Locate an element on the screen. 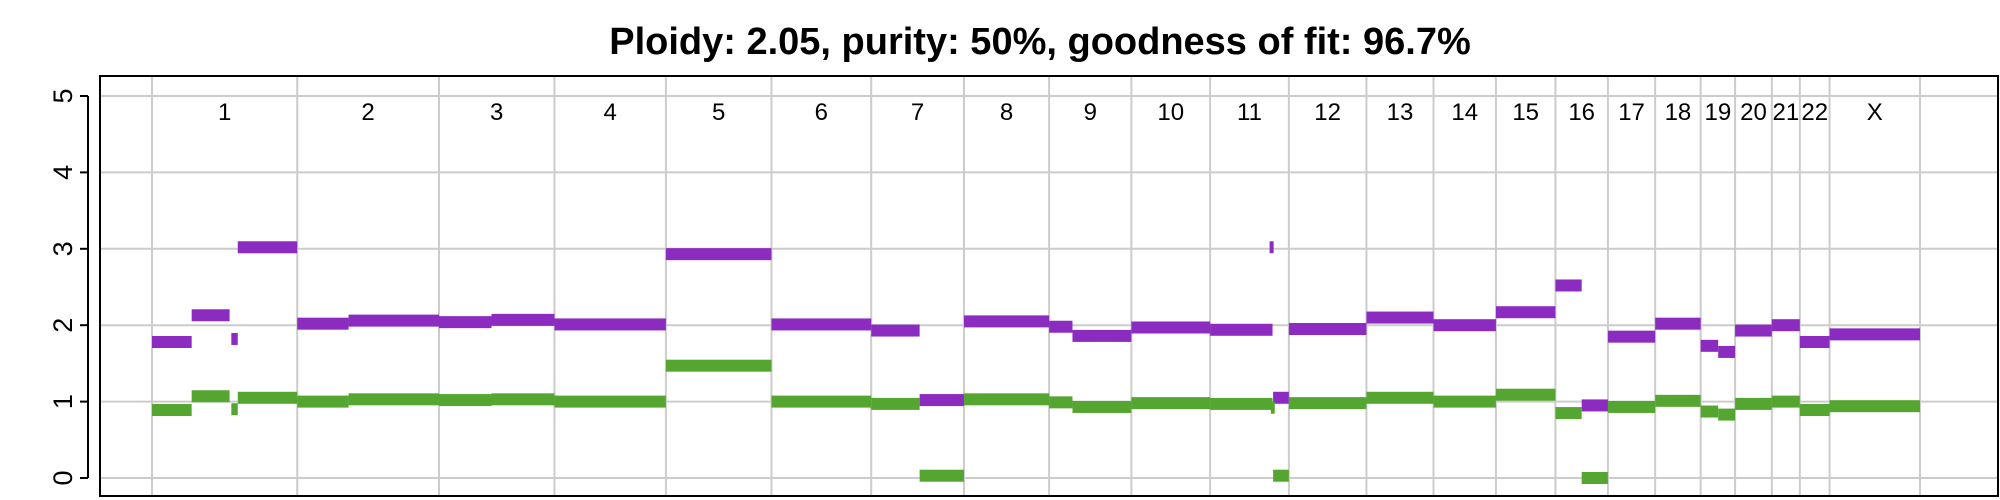 This screenshot has height=500, width=2000. chromosome-label: 6 is located at coordinates (821, 112).